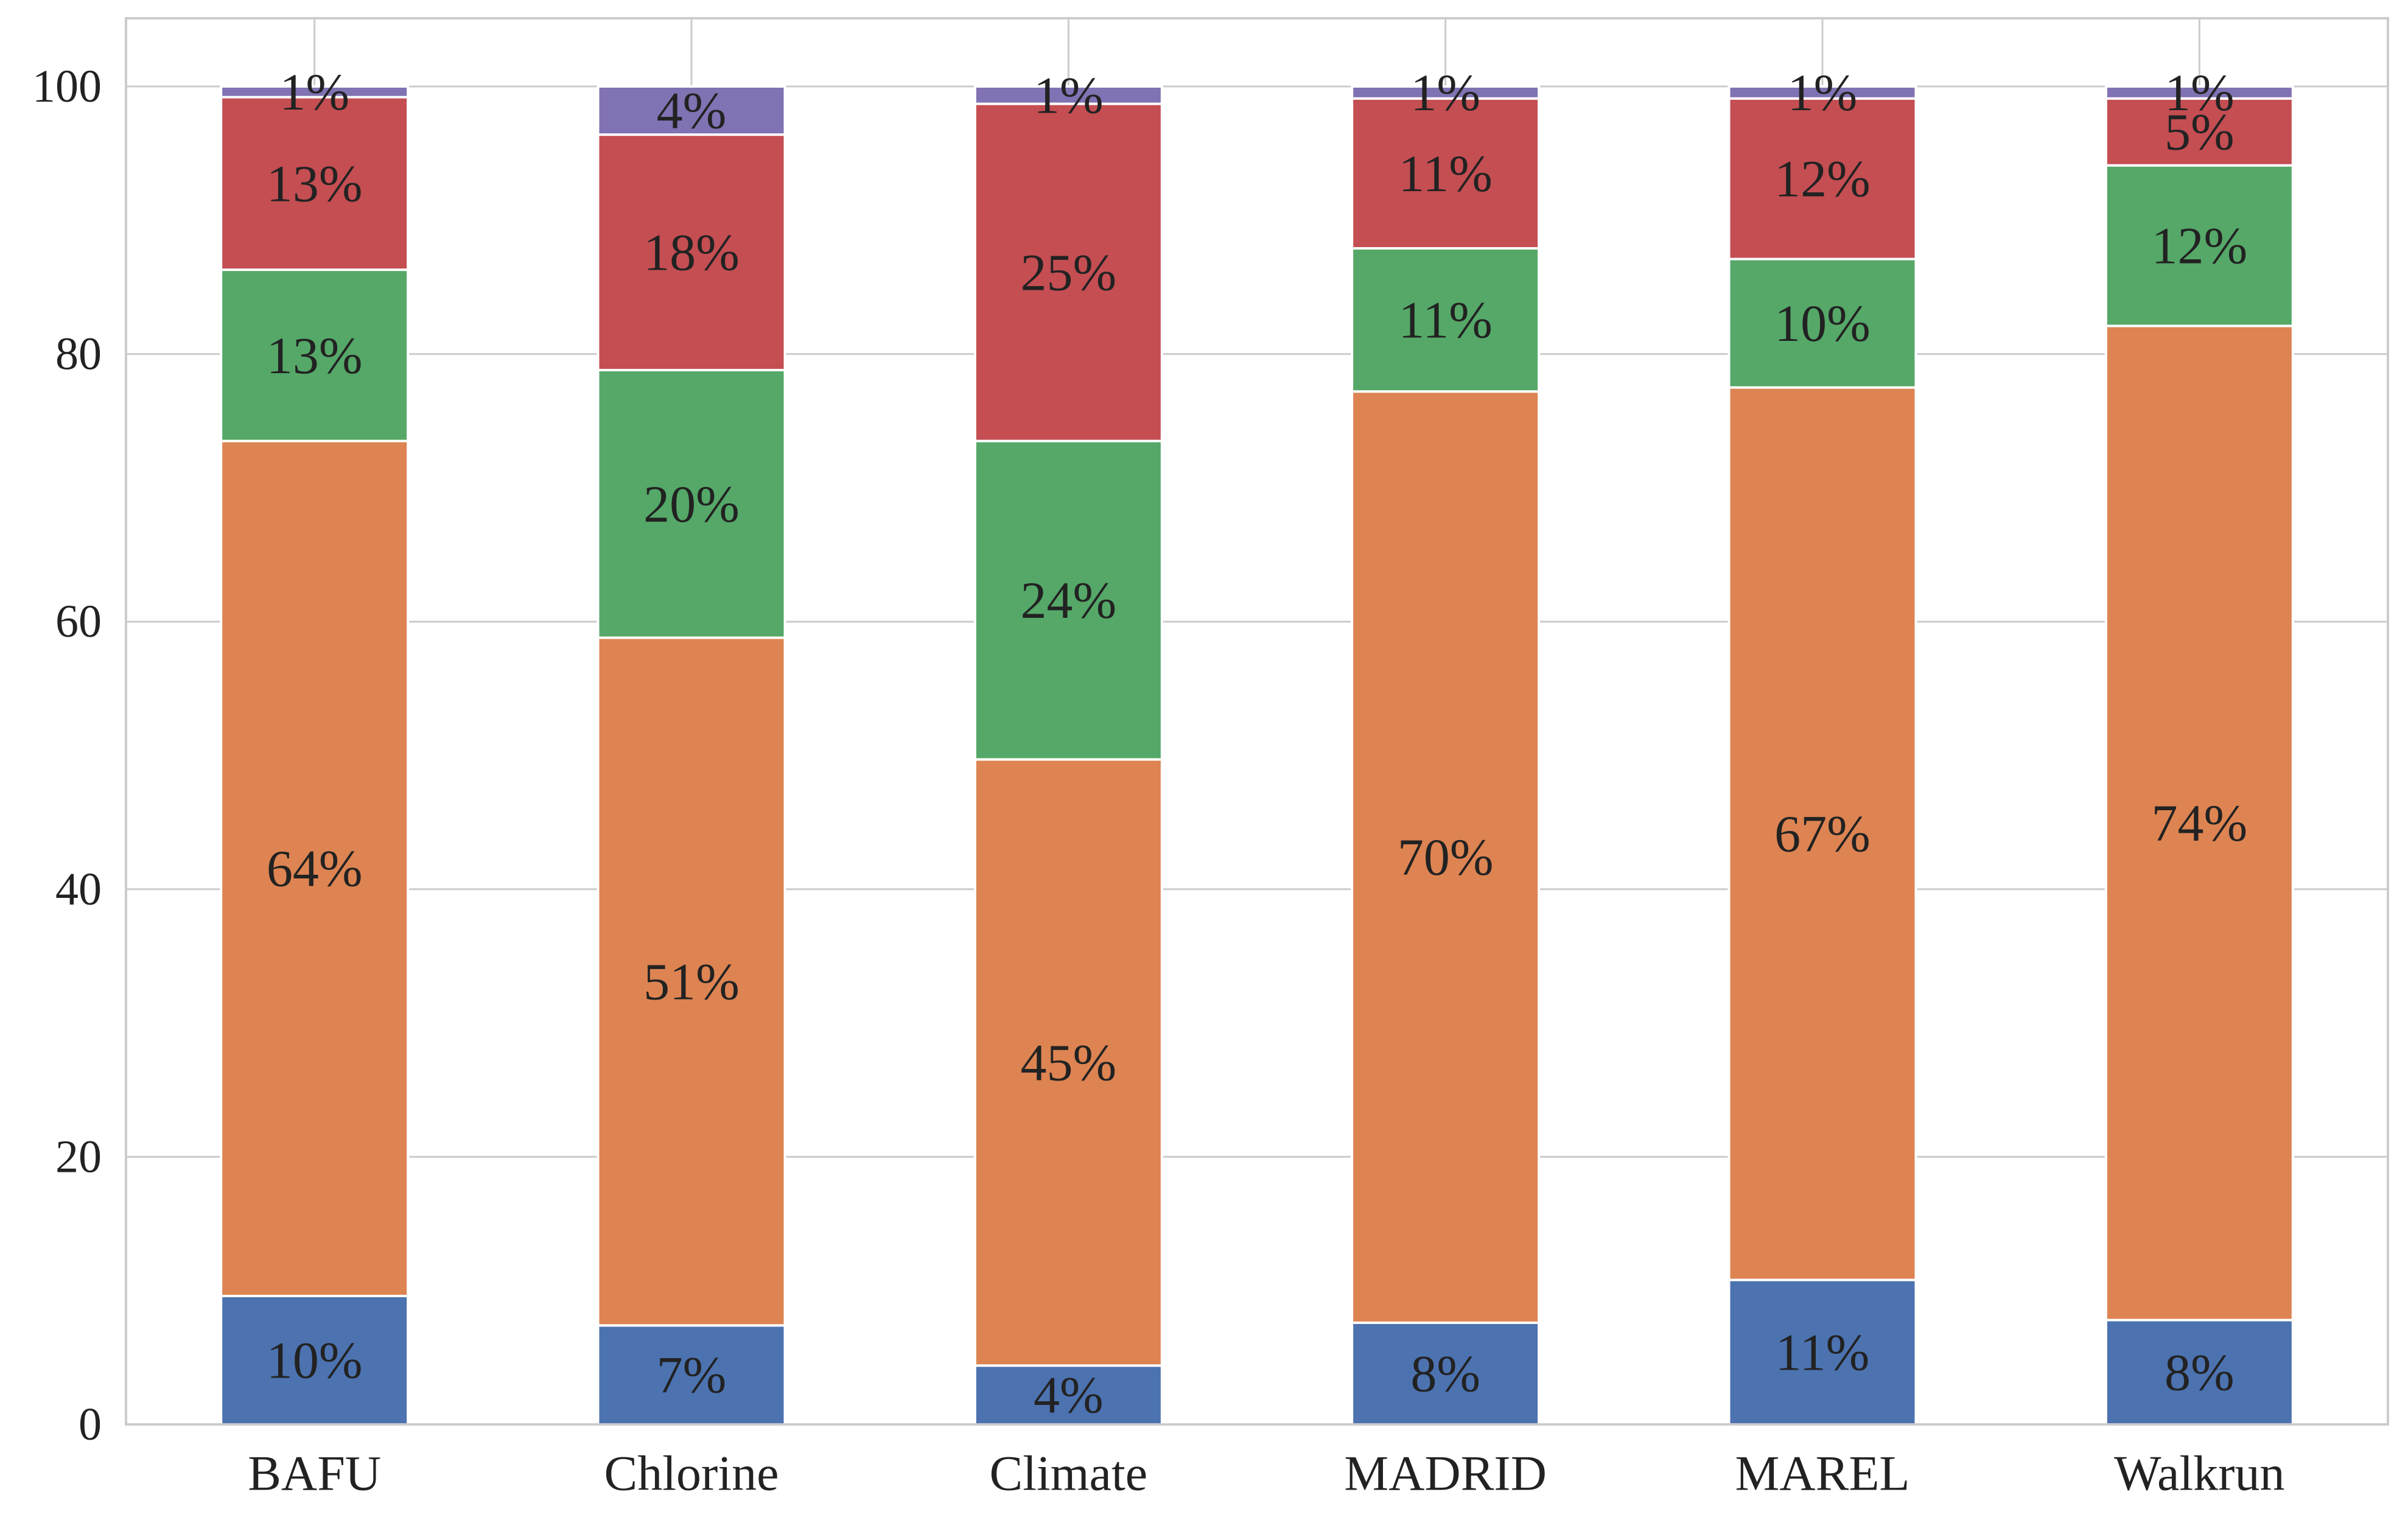 Image resolution: width=2408 pixels, height=1520 pixels. What do you see at coordinates (67, 87) in the screenshot?
I see `y-tick-label: 100` at bounding box center [67, 87].